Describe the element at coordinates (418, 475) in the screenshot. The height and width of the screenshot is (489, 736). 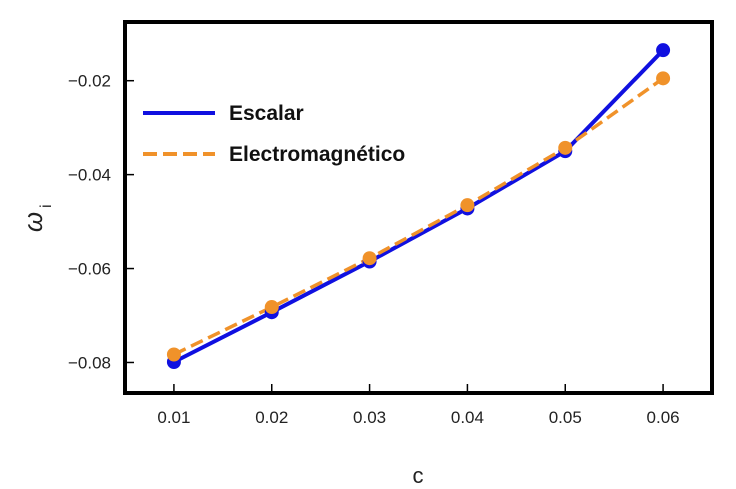
I see `x-axis-label: c` at that location.